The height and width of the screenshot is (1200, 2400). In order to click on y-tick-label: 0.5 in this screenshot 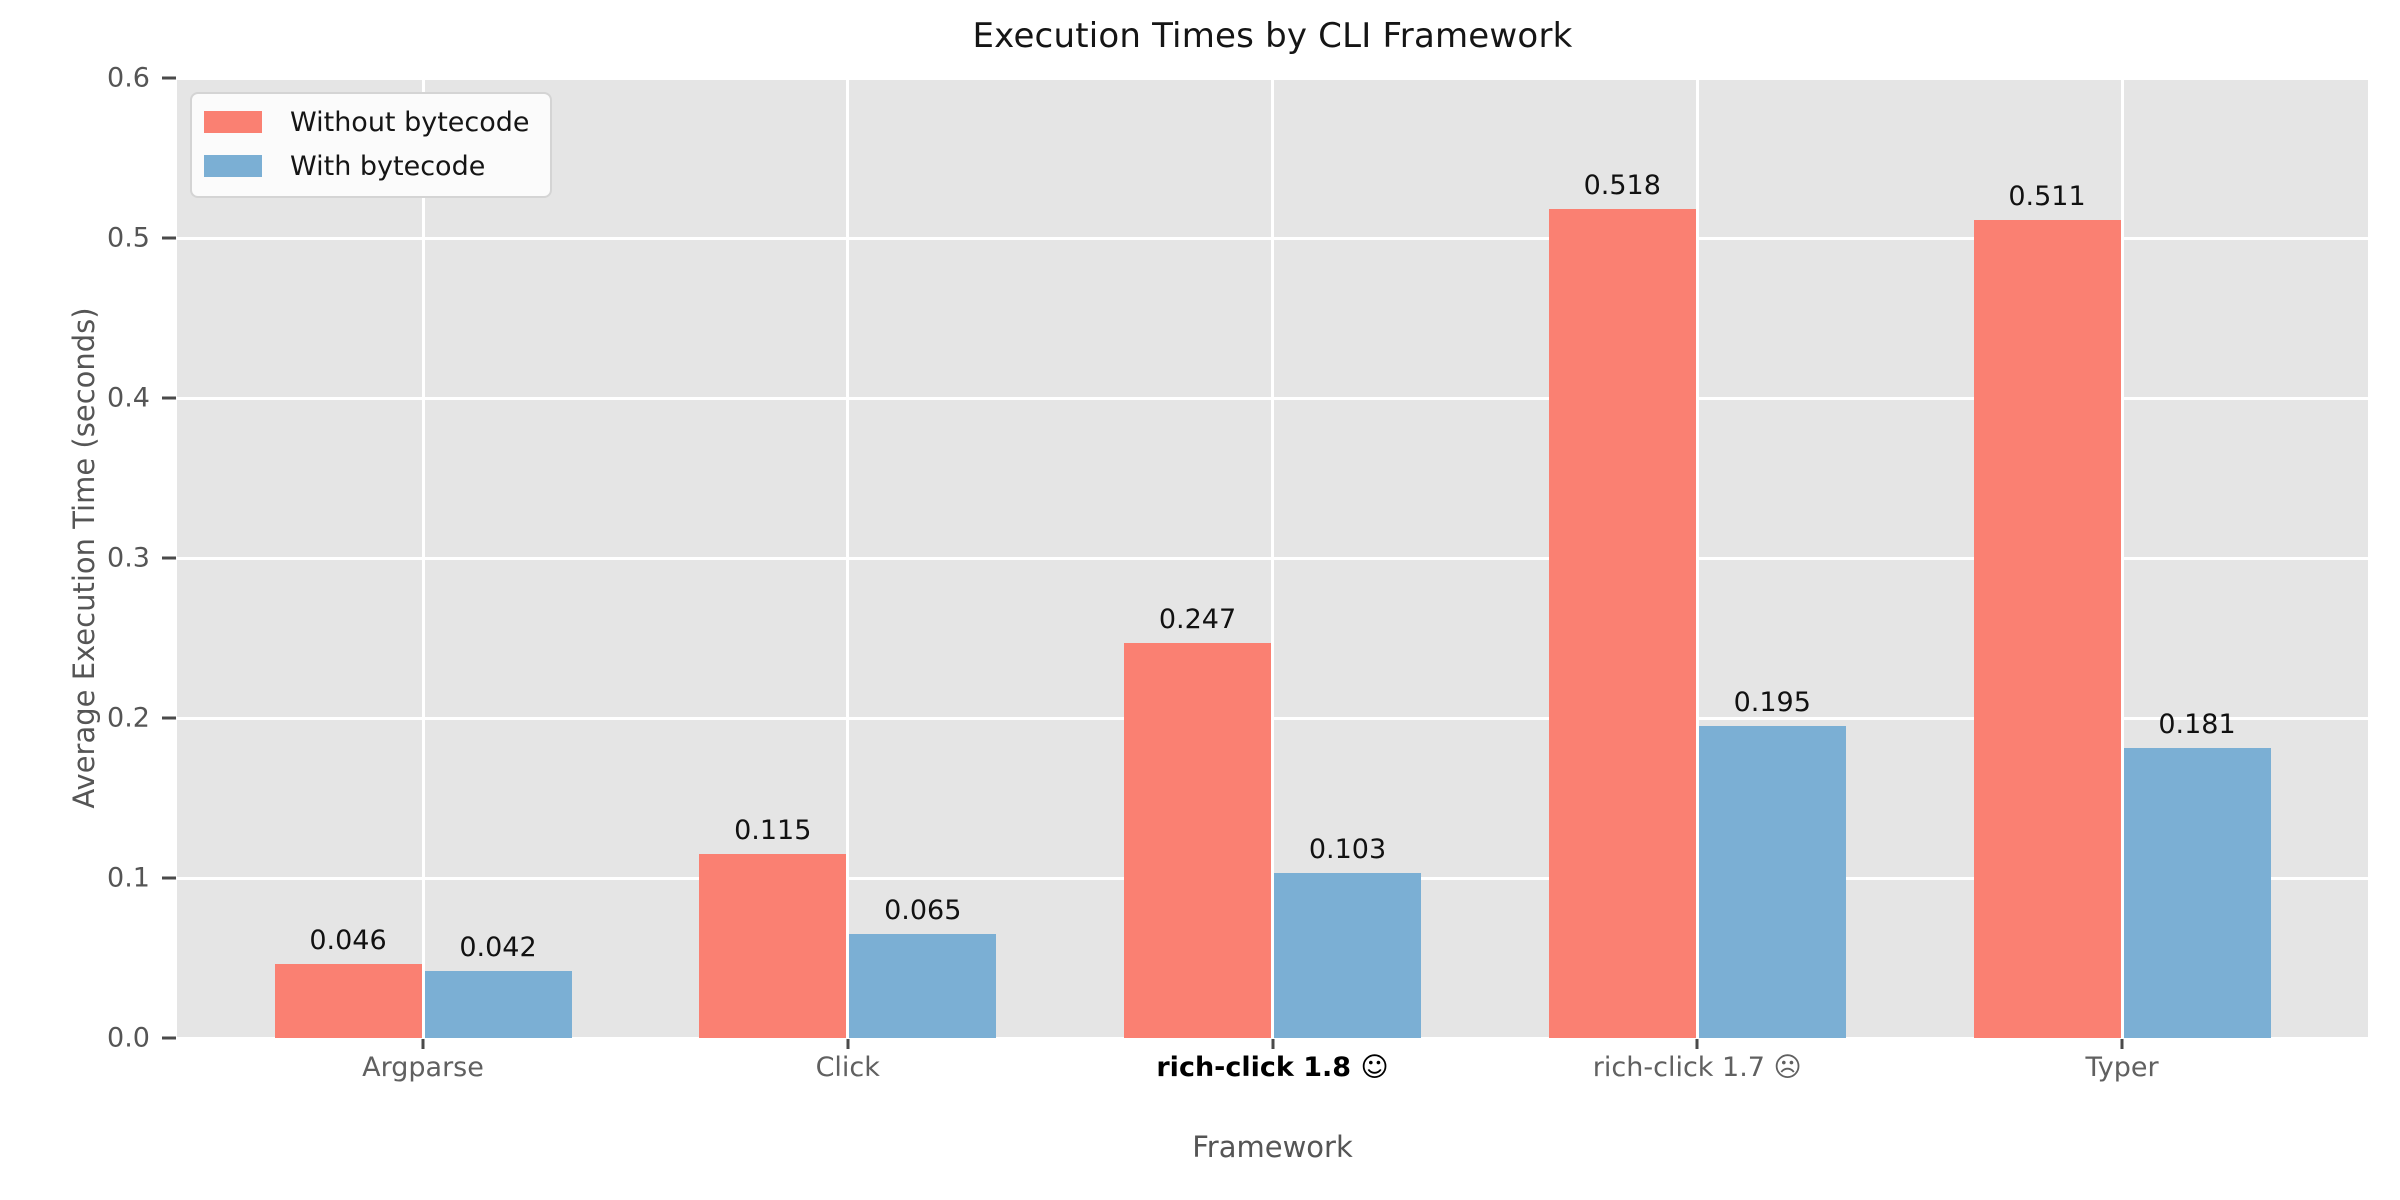, I will do `click(128, 238)`.